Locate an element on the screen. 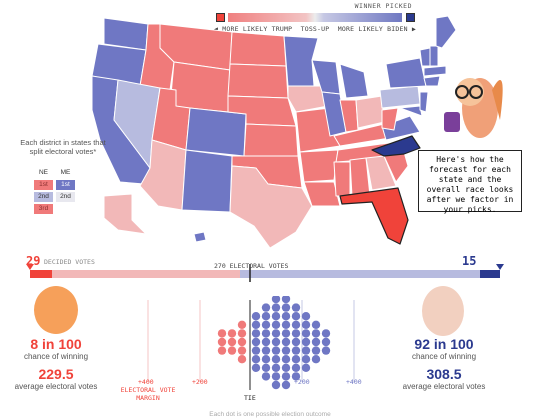 The width and height of the screenshot is (540, 419). state-co is located at coordinates (216, 132).